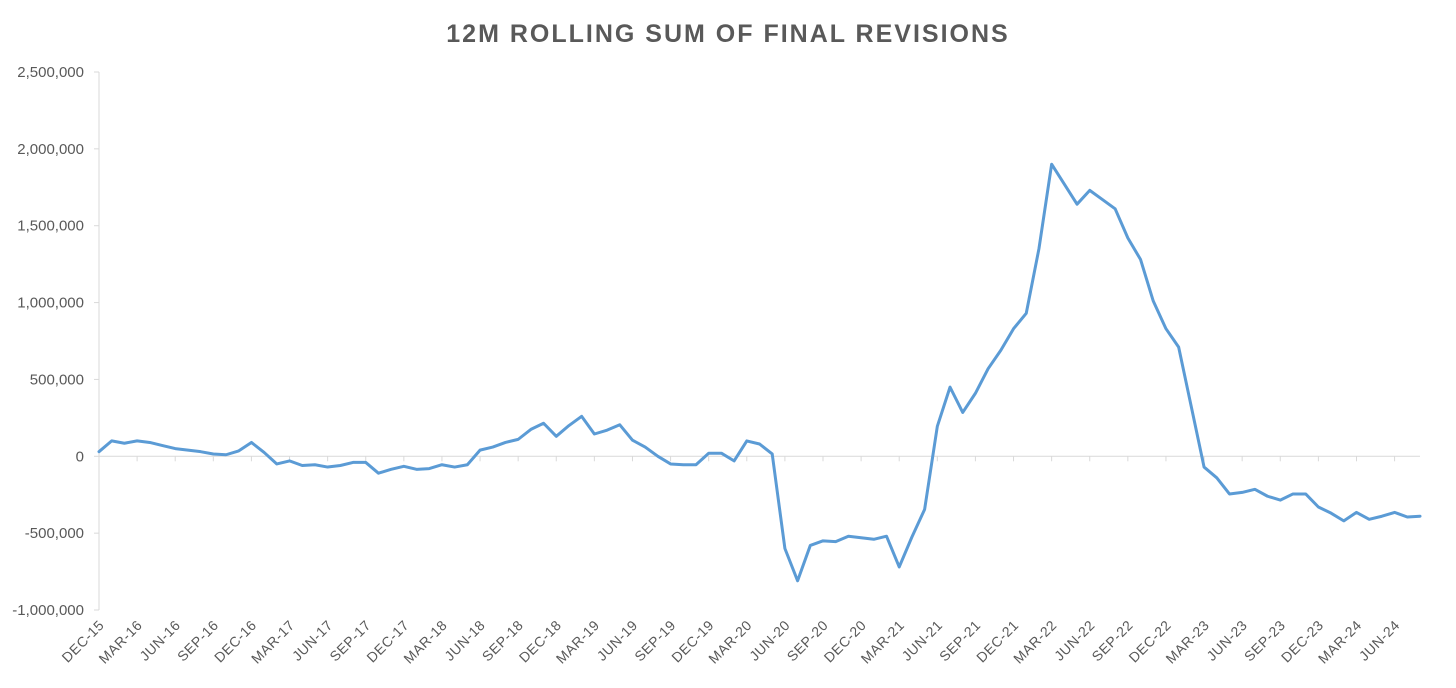 The width and height of the screenshot is (1456, 688). I want to click on y-tick-label: 1,500,000, so click(50, 226).